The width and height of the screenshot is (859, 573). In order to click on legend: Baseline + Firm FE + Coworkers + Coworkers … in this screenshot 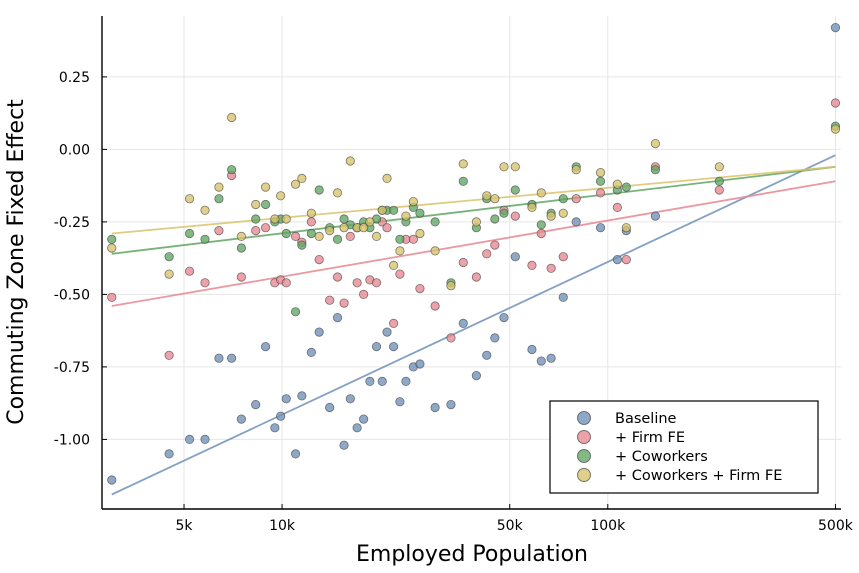, I will do `click(684, 447)`.